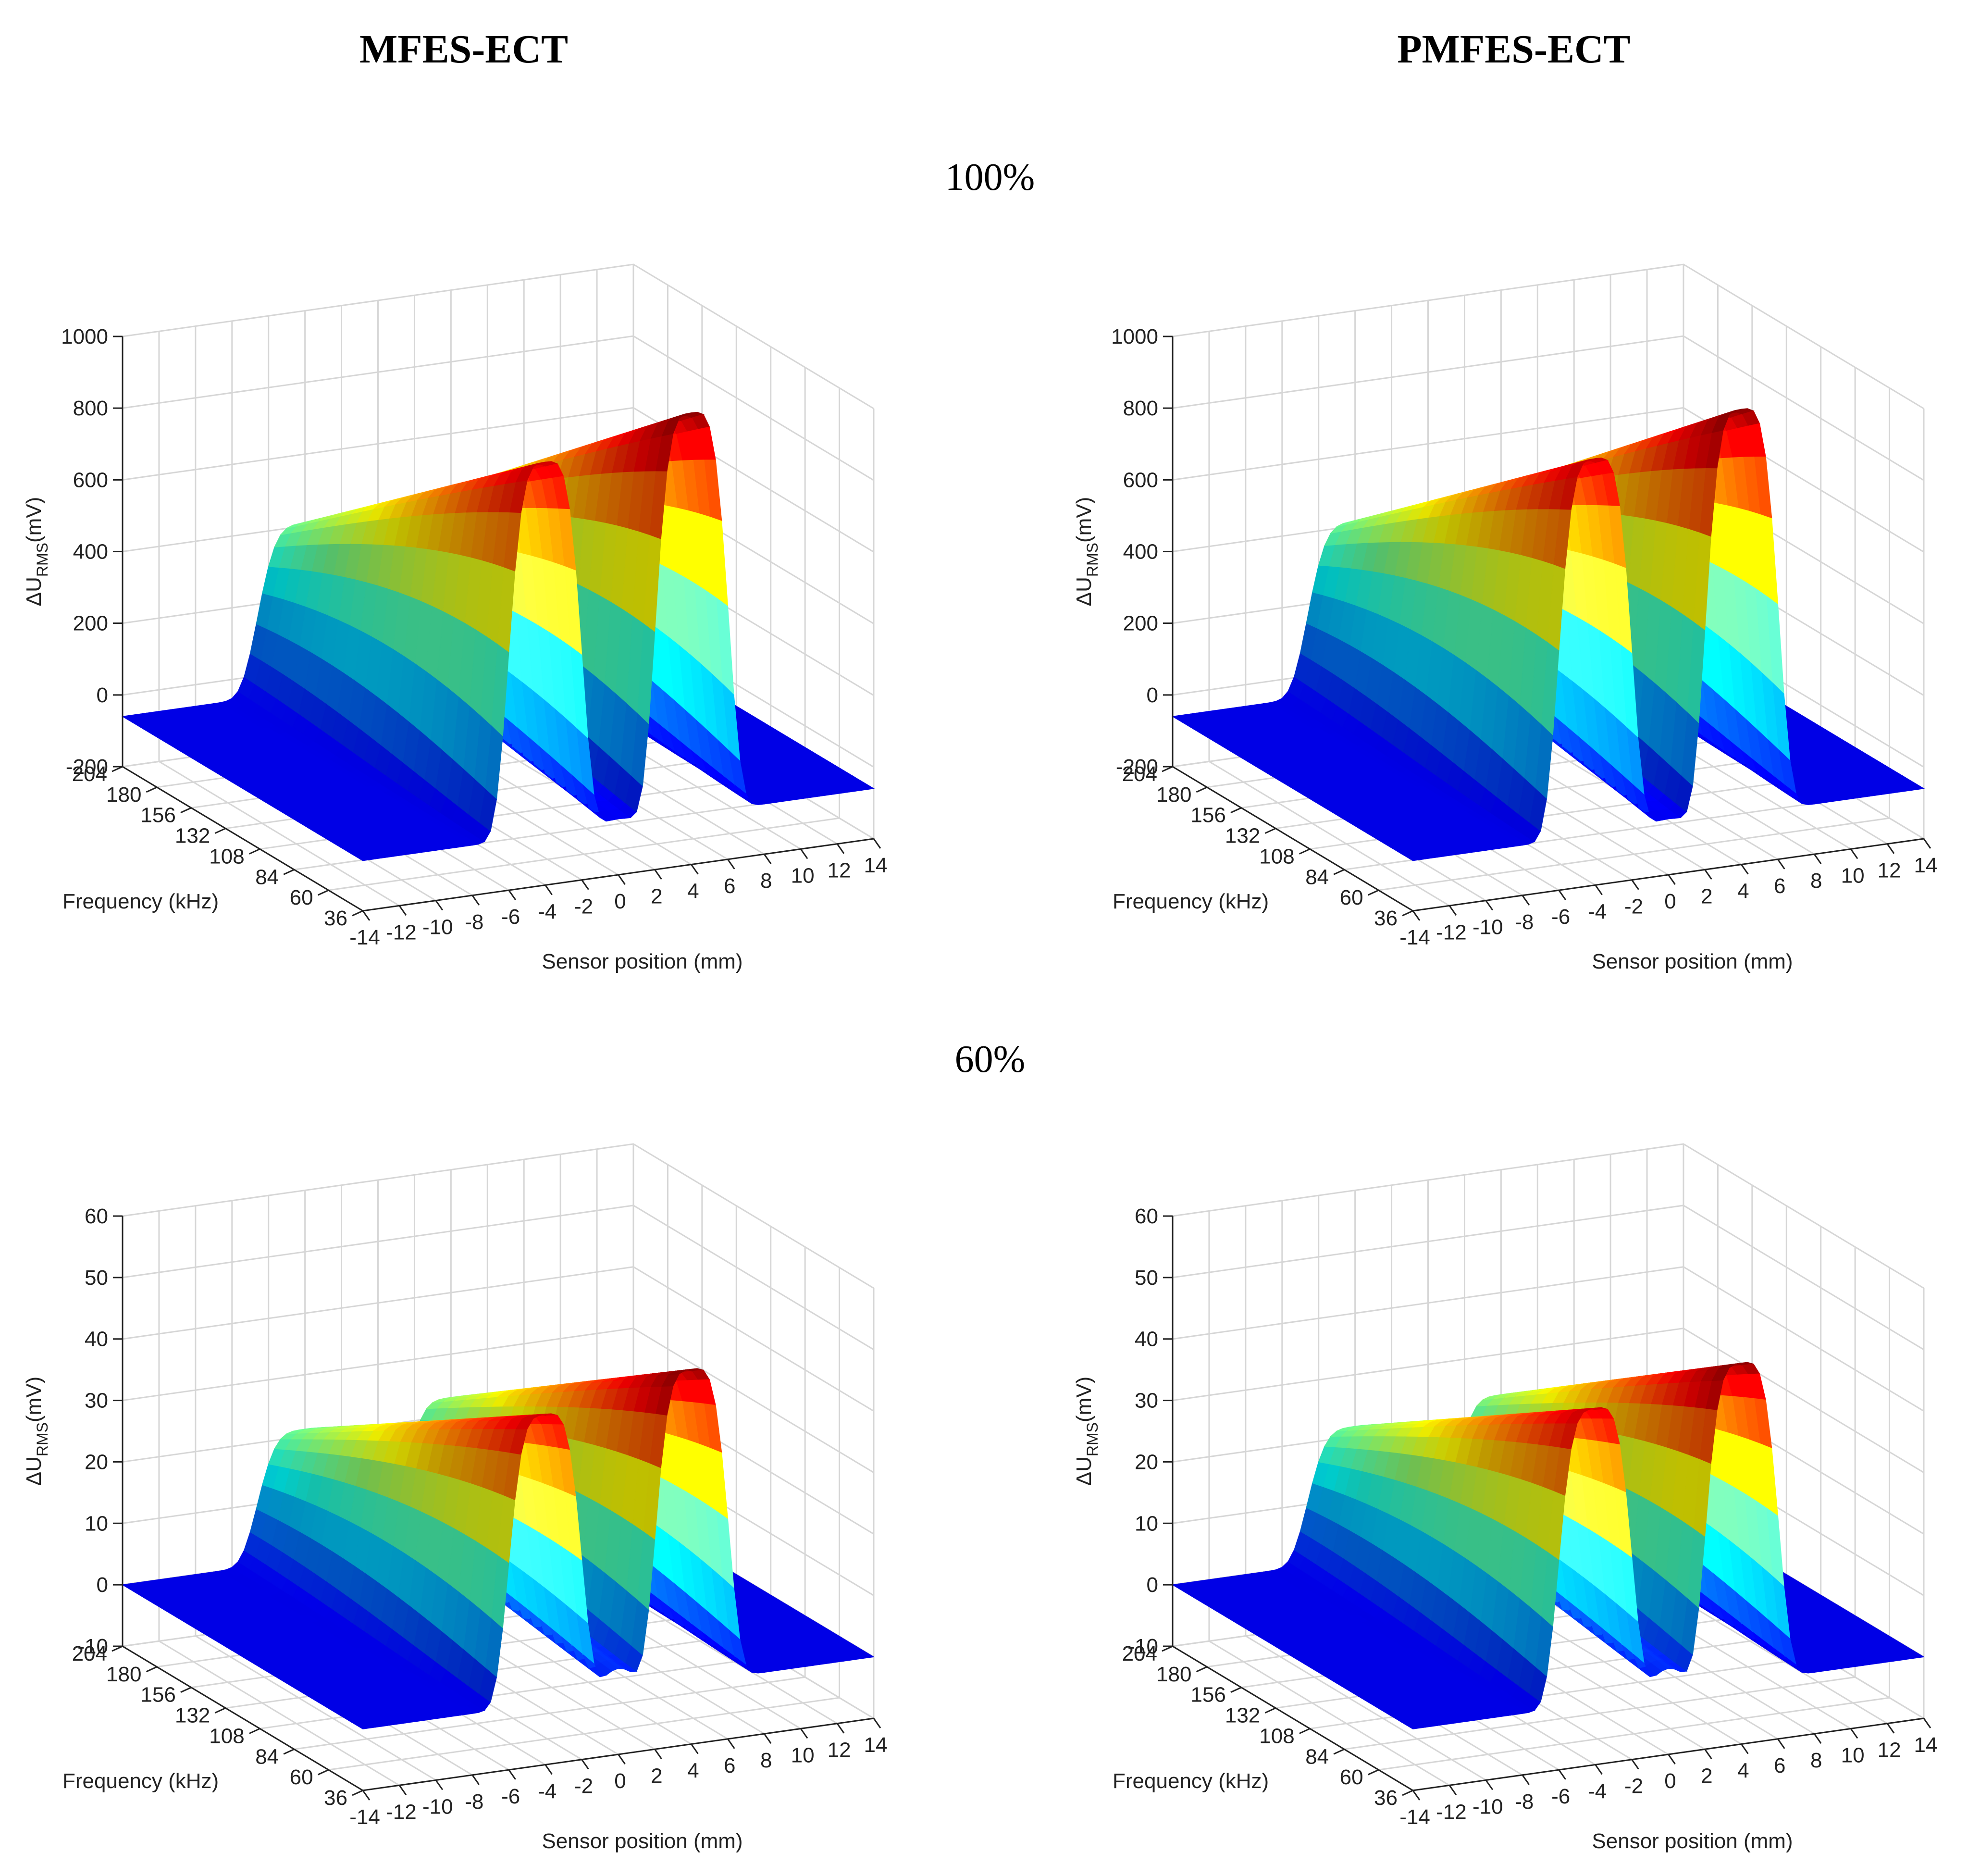 This screenshot has height=1876, width=1980. I want to click on x-tick-label: 10, so click(1853, 875).